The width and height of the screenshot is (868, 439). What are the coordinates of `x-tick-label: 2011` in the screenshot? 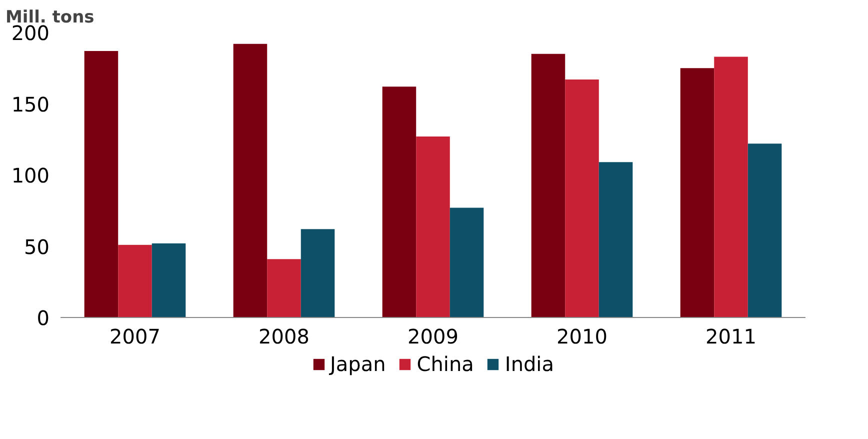 It's located at (731, 336).